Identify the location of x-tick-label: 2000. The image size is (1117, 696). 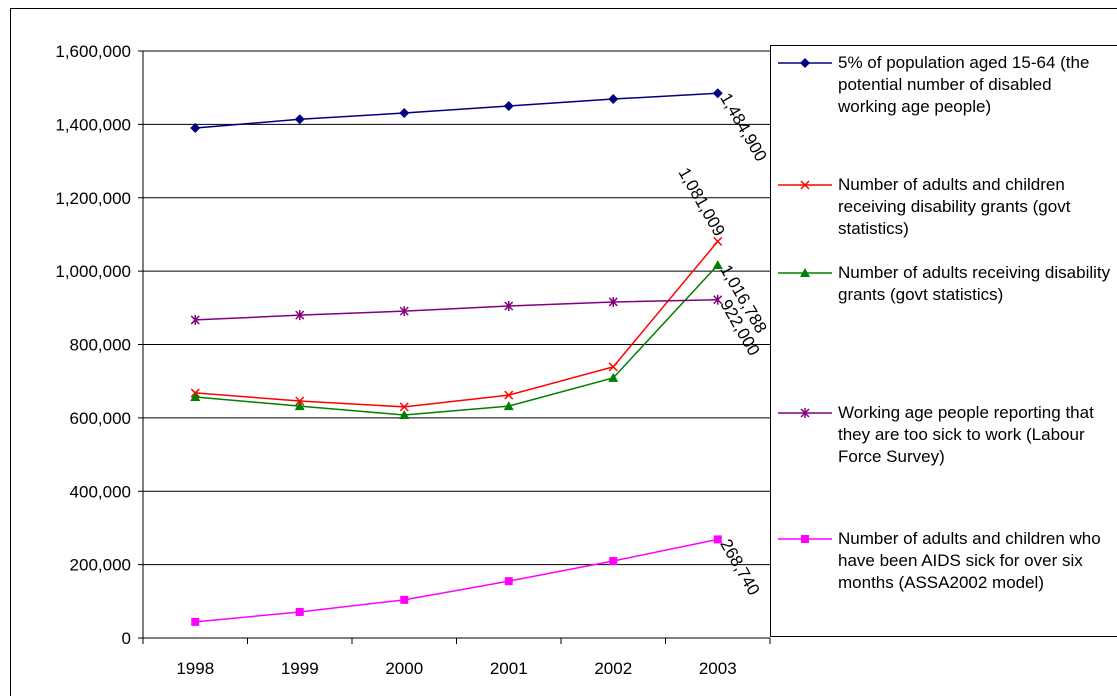
(404, 668).